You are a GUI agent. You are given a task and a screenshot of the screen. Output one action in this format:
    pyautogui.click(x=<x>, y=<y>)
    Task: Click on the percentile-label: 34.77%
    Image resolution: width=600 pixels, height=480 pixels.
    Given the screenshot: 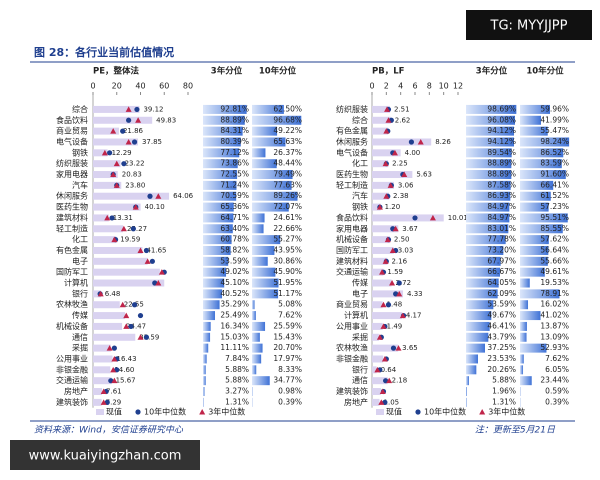 What is the action you would take?
    pyautogui.click(x=287, y=380)
    